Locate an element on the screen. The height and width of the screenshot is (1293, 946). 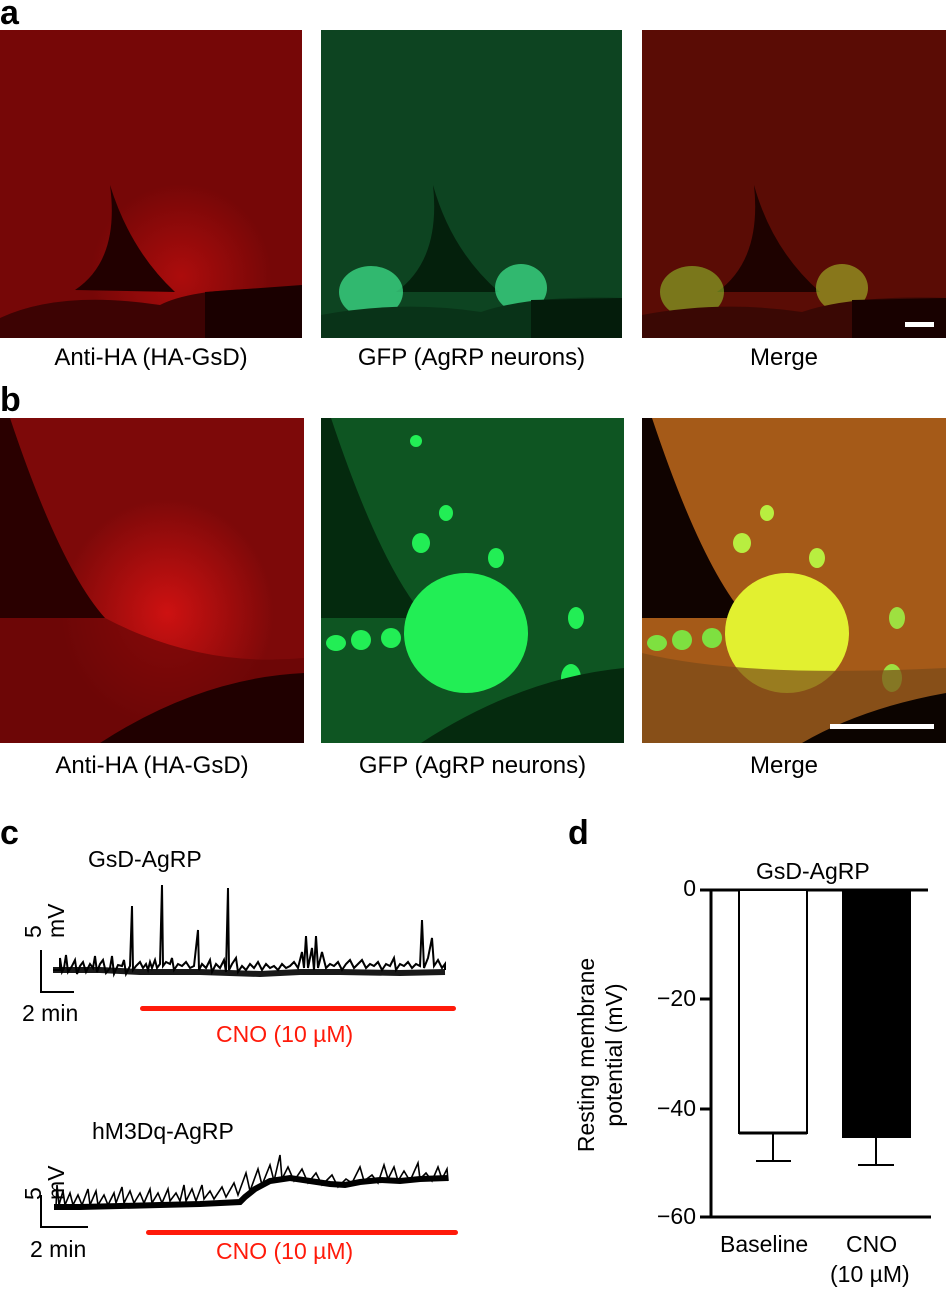
panel-label-b: b is located at coordinates (10, 400).